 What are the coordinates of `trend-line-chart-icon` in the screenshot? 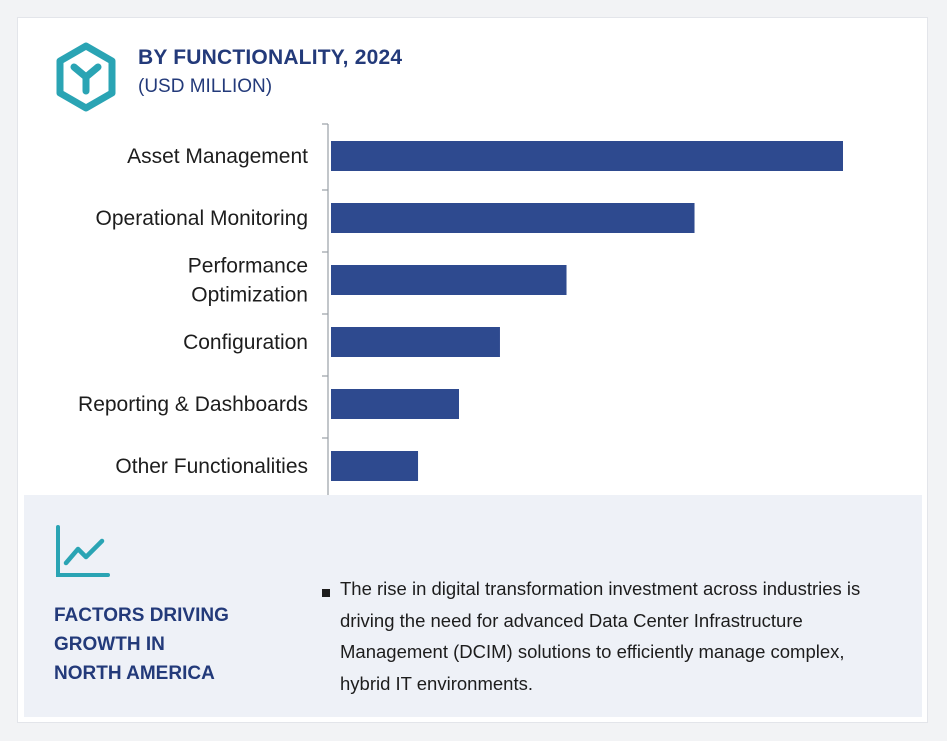 It's located at (83, 551).